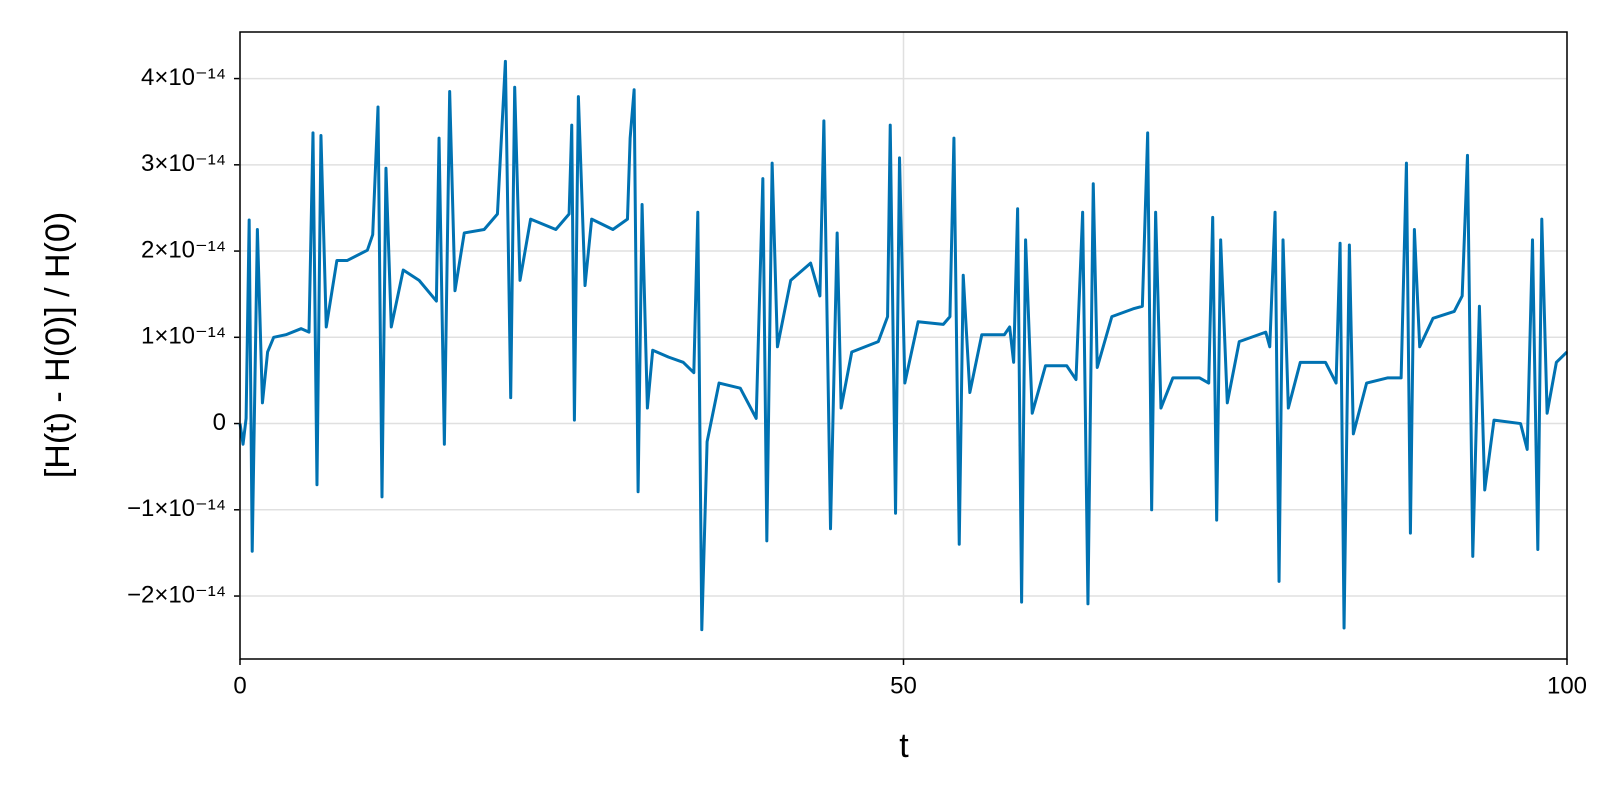 The image size is (1600, 800). Describe the element at coordinates (239, 685) in the screenshot. I see `x-tick-label: 0` at that location.